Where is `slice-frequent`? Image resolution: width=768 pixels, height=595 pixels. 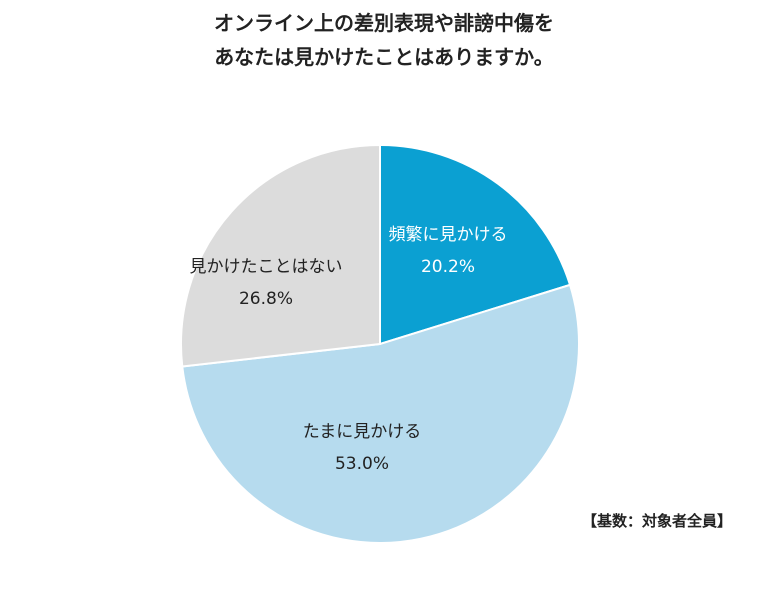
slice-frequent is located at coordinates (475, 244).